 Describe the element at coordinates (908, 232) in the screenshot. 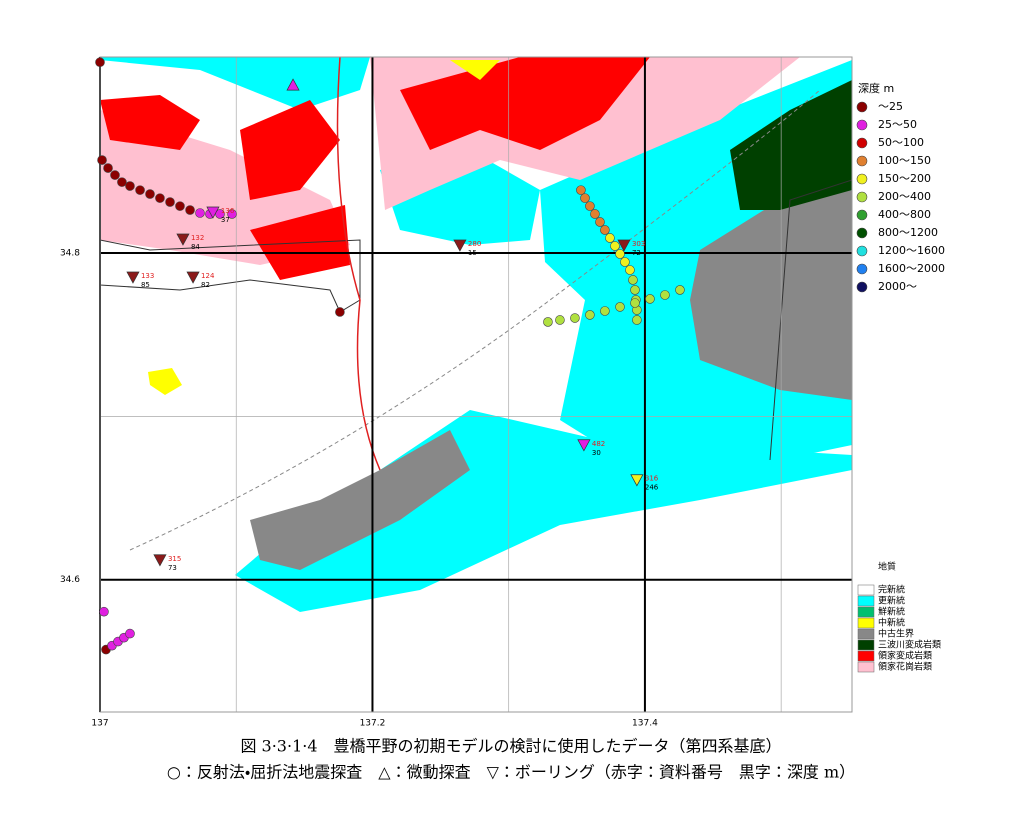

I see `legend-label: 800～1200` at that location.